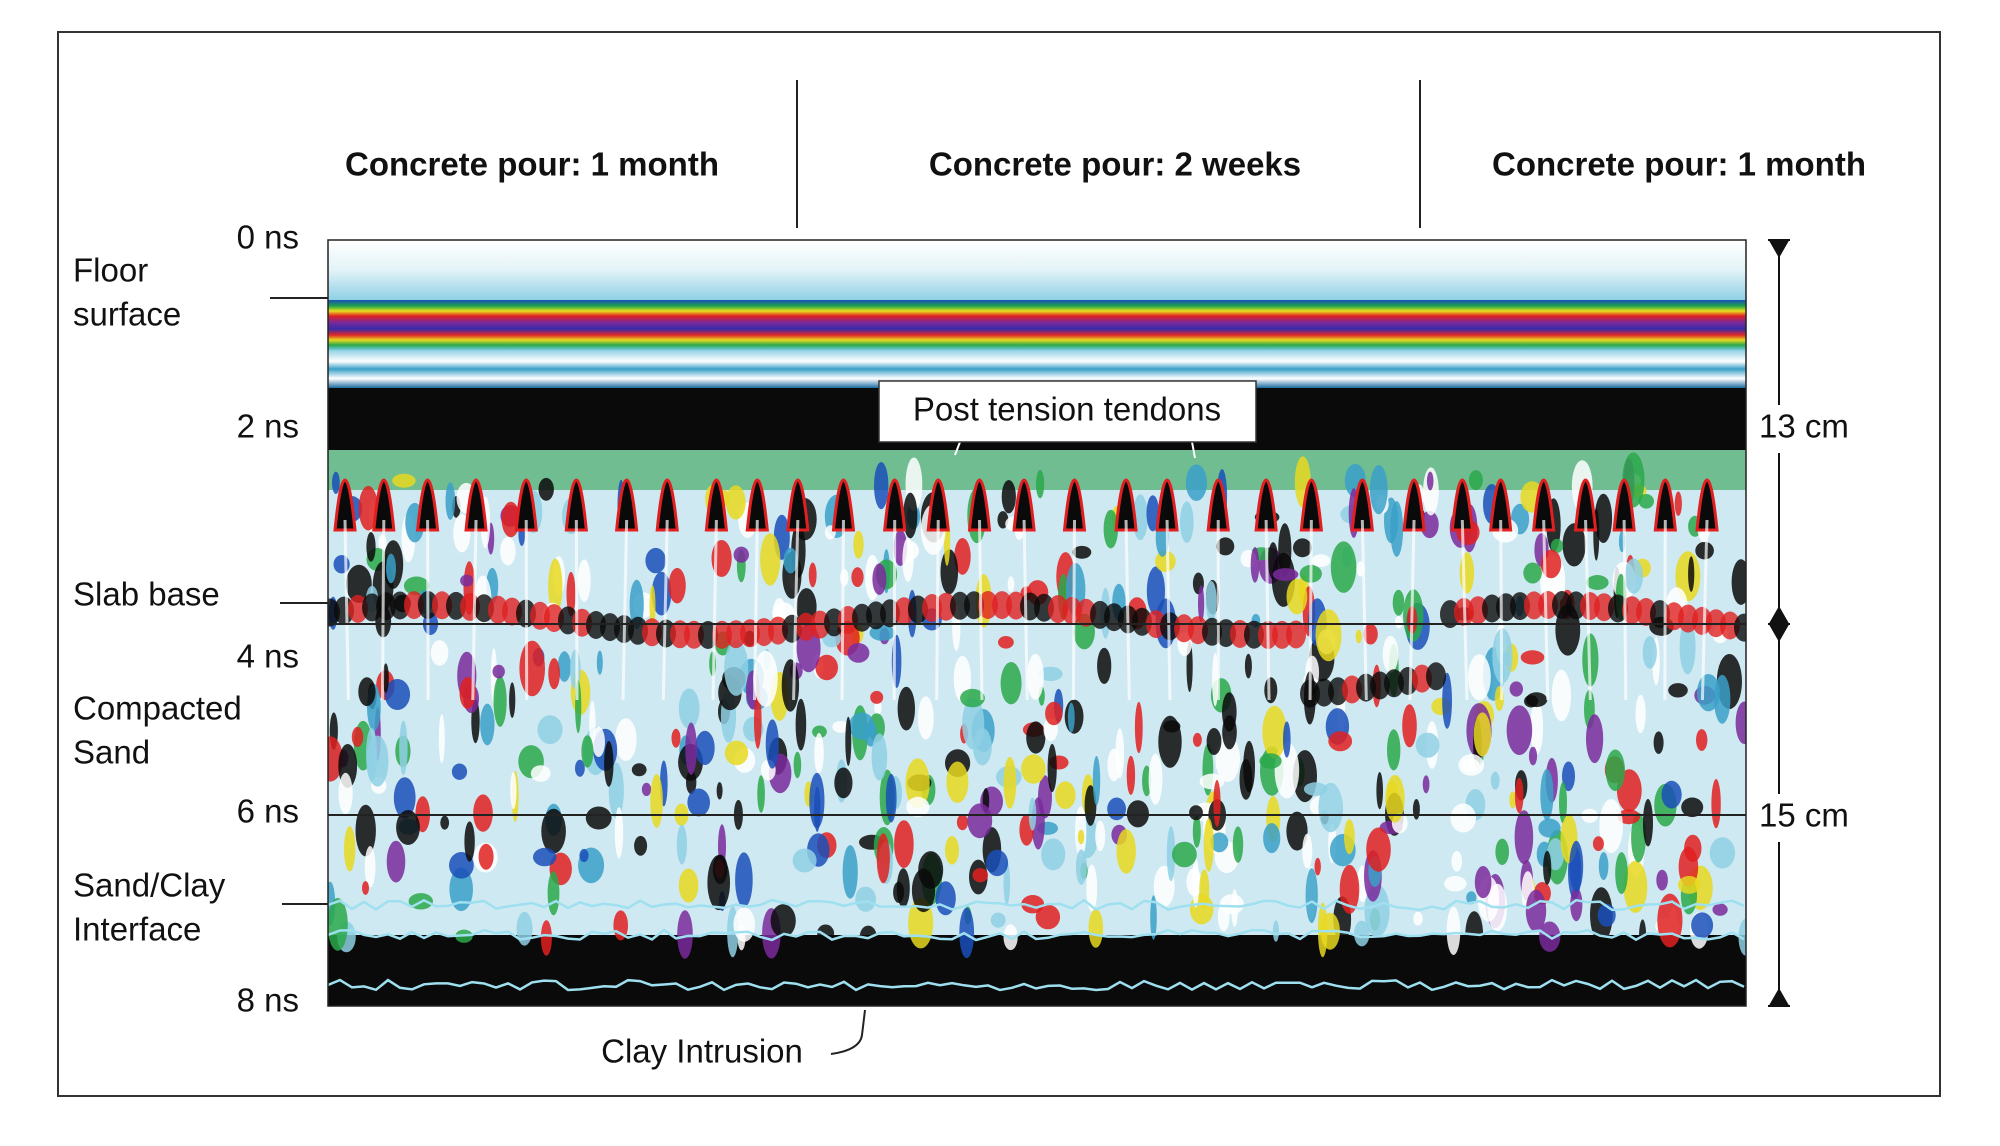 This screenshot has width=2000, height=1146. Describe the element at coordinates (1779, 614) in the screenshot. I see `arrowhead` at that location.